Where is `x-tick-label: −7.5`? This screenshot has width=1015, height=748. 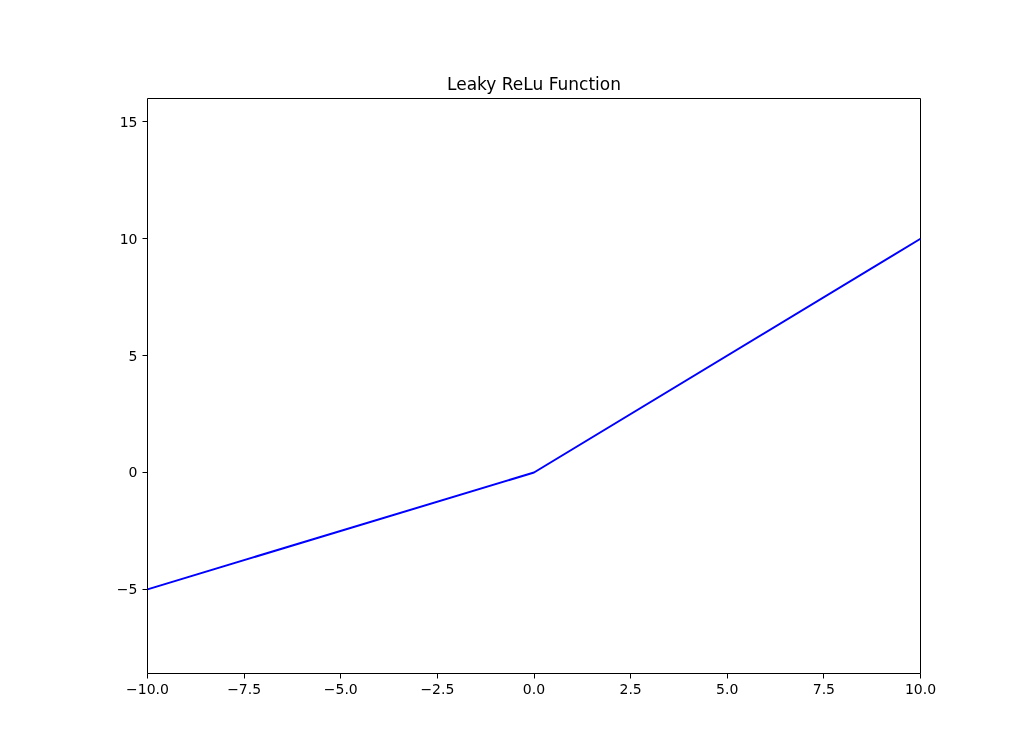 x-tick-label: −7.5 is located at coordinates (244, 688).